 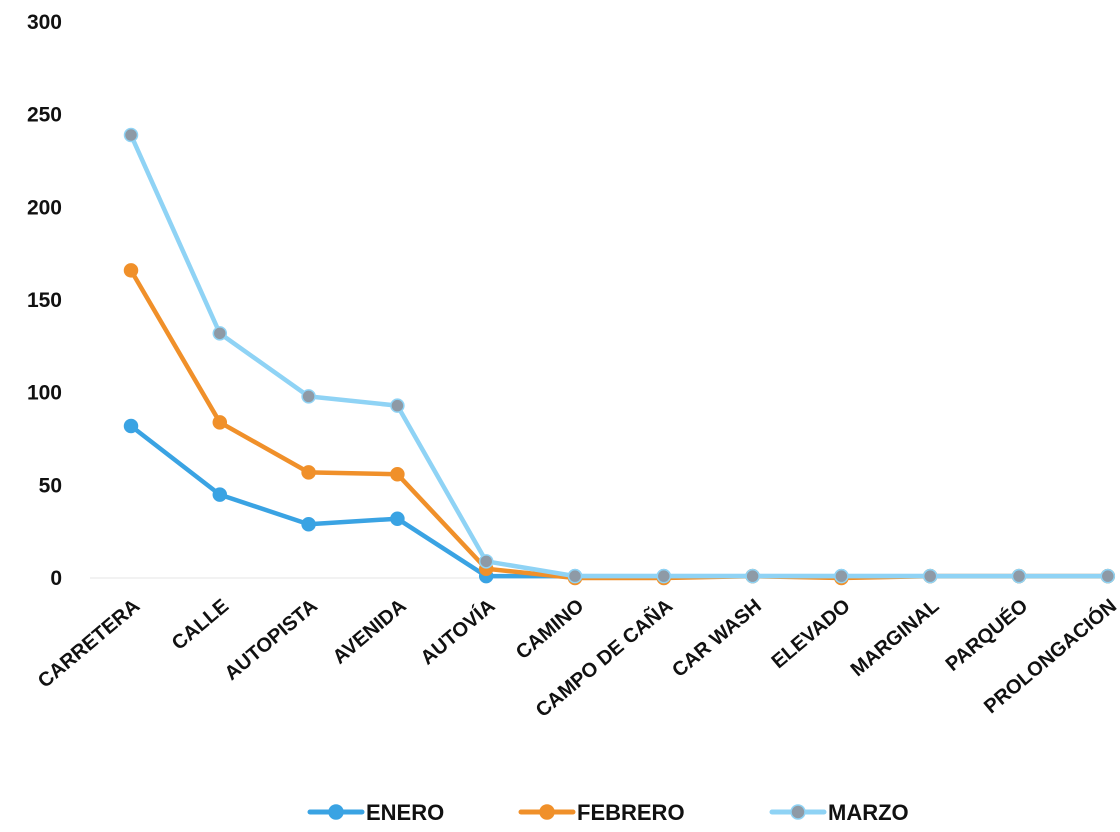 I want to click on legend-item: FEBRERO, so click(x=601, y=812).